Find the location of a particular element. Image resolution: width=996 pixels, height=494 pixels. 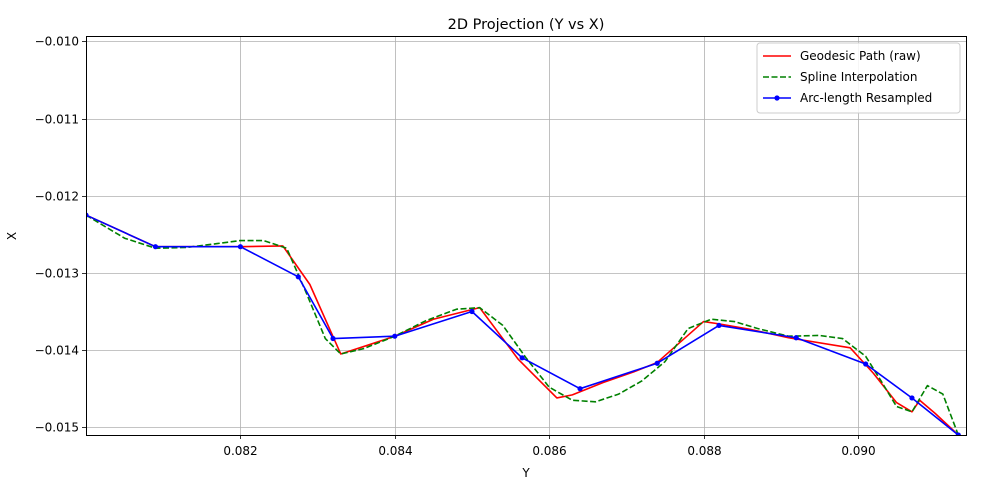

legend-marker-arc-length-resampled is located at coordinates (777, 98).